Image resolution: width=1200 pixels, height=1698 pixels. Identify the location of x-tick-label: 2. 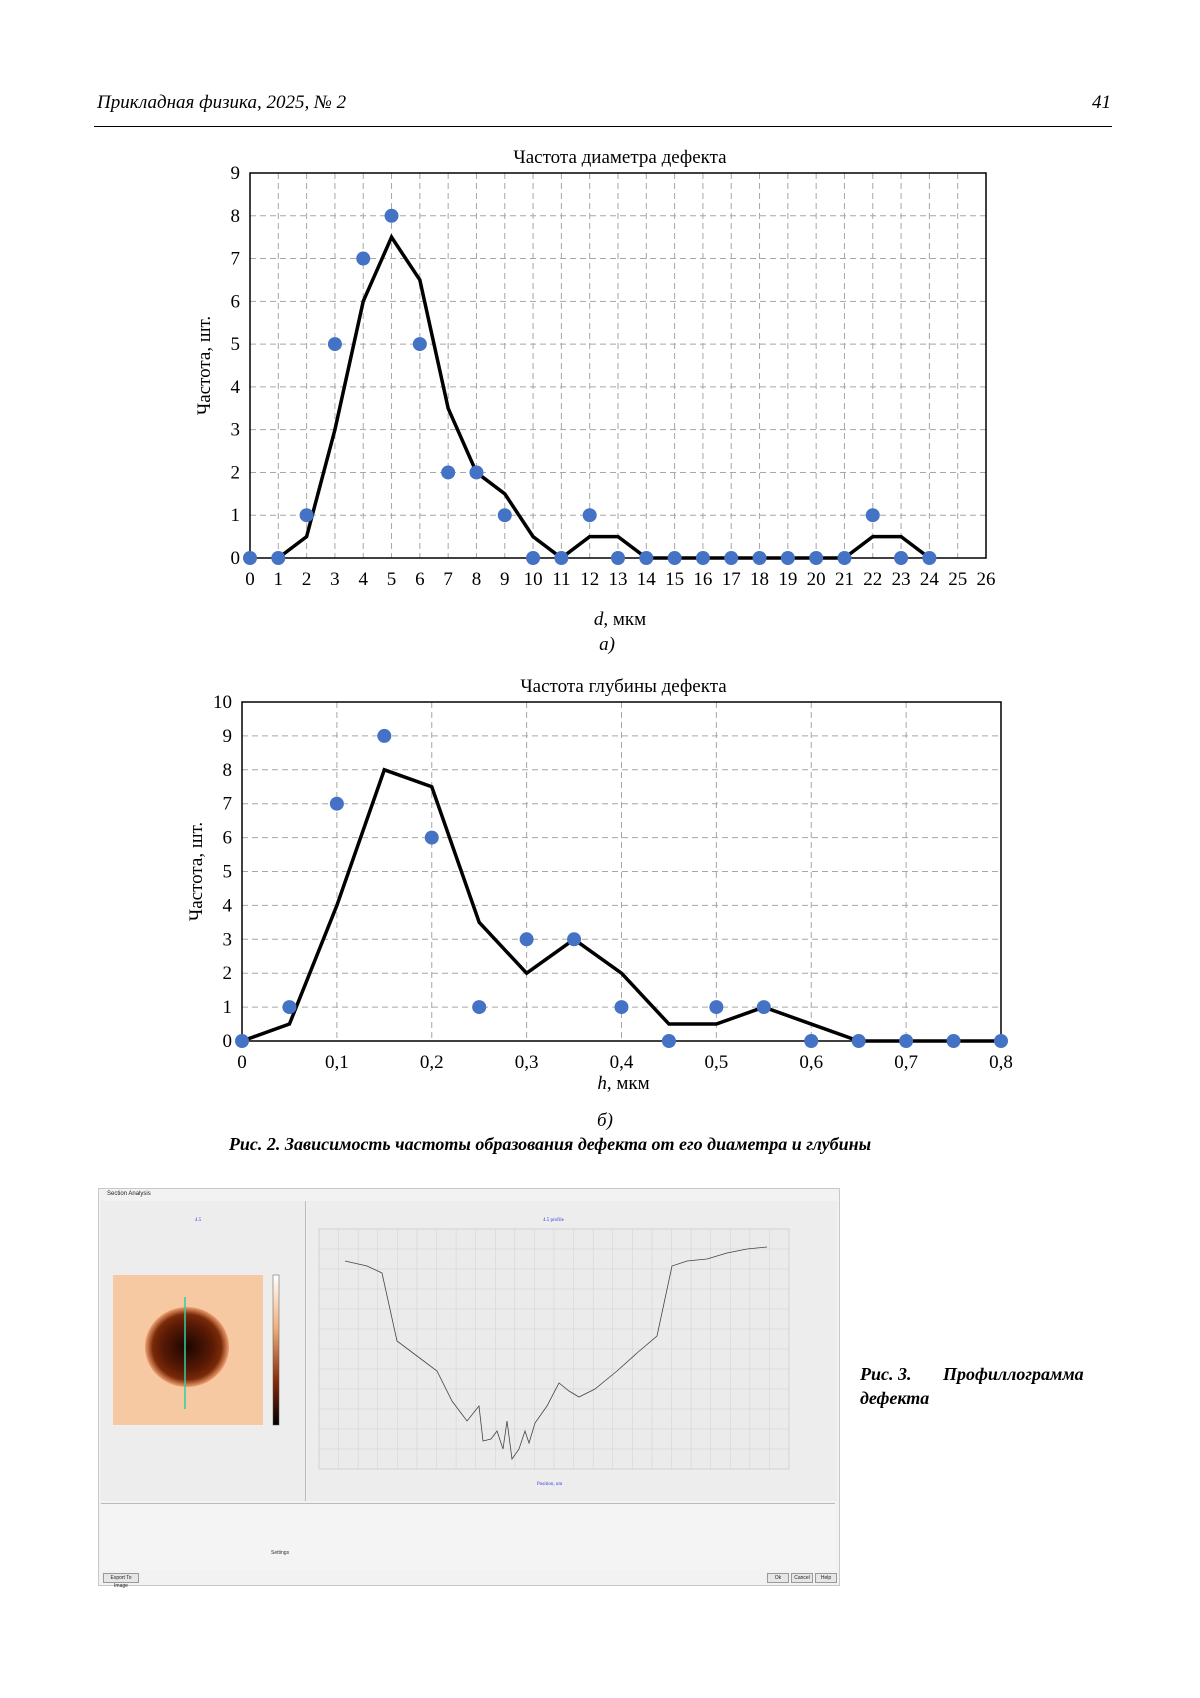
(307, 579).